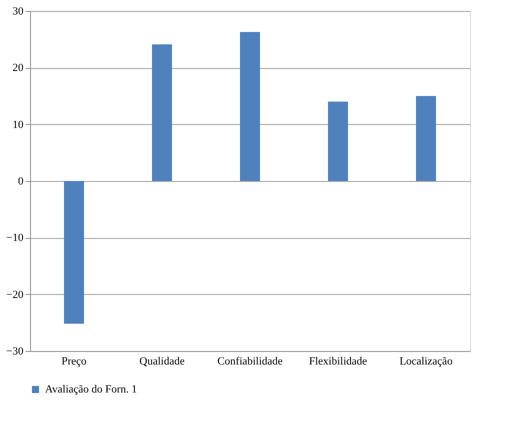 The image size is (517, 423). Describe the element at coordinates (91, 390) in the screenshot. I see `legend-label: Avaliação do Forn. 1` at that location.